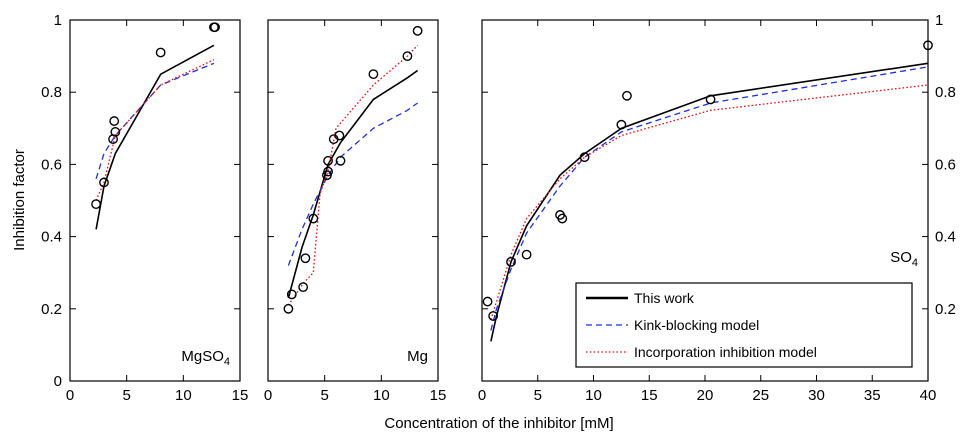 This screenshot has width=960, height=433. Describe the element at coordinates (945, 237) in the screenshot. I see `y-tick-label-right: 0.4` at that location.